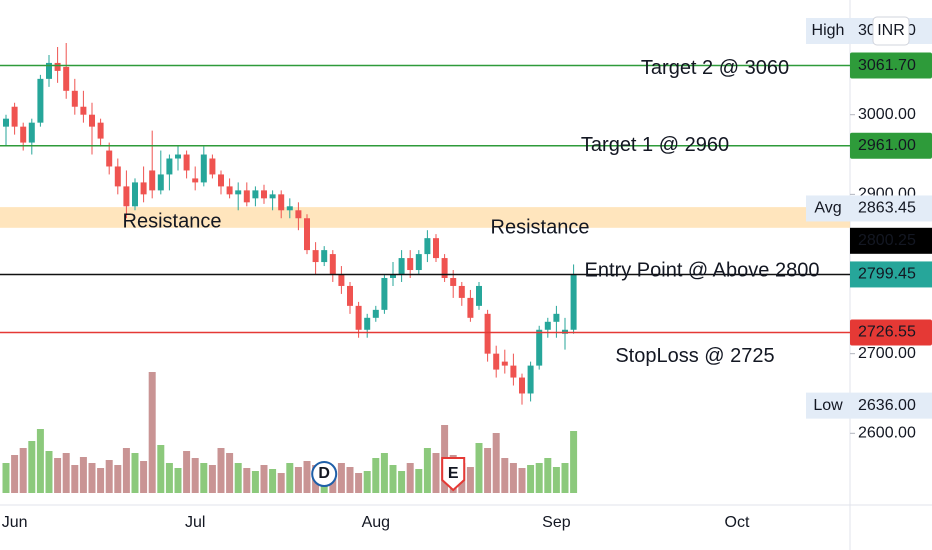 The height and width of the screenshot is (550, 932). What do you see at coordinates (869, 405) in the screenshot?
I see `stat-box` at bounding box center [869, 405].